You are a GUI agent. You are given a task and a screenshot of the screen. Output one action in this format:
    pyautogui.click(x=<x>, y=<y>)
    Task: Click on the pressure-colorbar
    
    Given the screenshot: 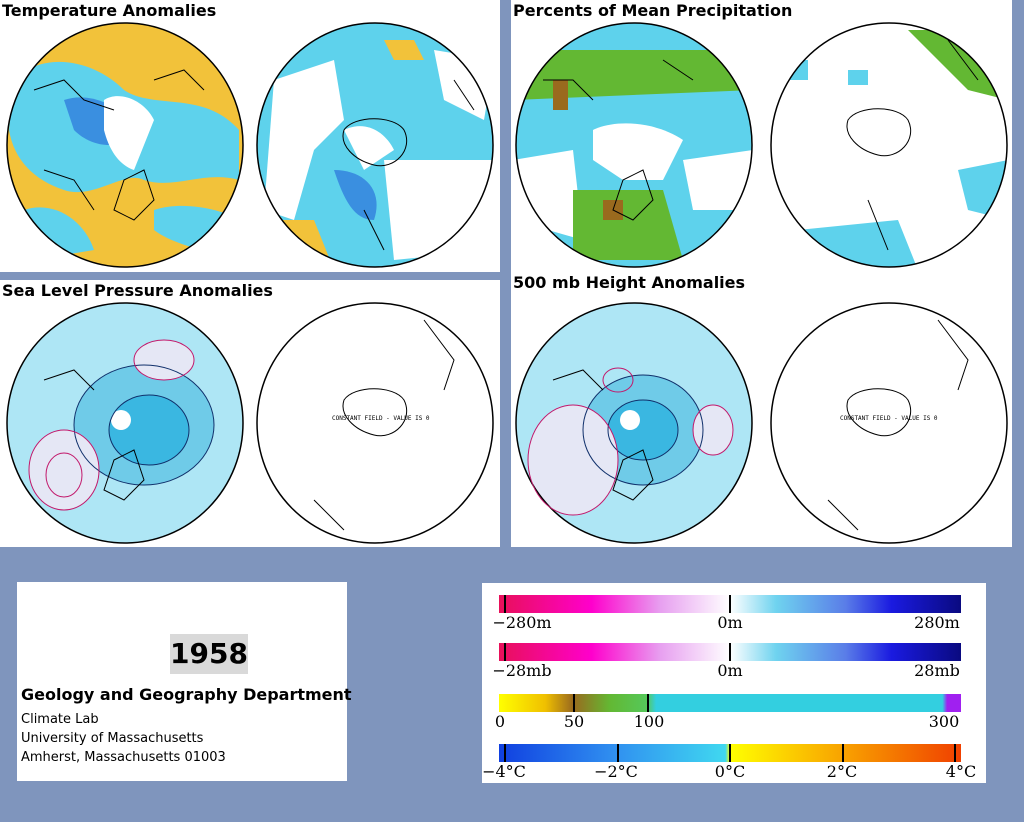 What is the action you would take?
    pyautogui.click(x=730, y=652)
    